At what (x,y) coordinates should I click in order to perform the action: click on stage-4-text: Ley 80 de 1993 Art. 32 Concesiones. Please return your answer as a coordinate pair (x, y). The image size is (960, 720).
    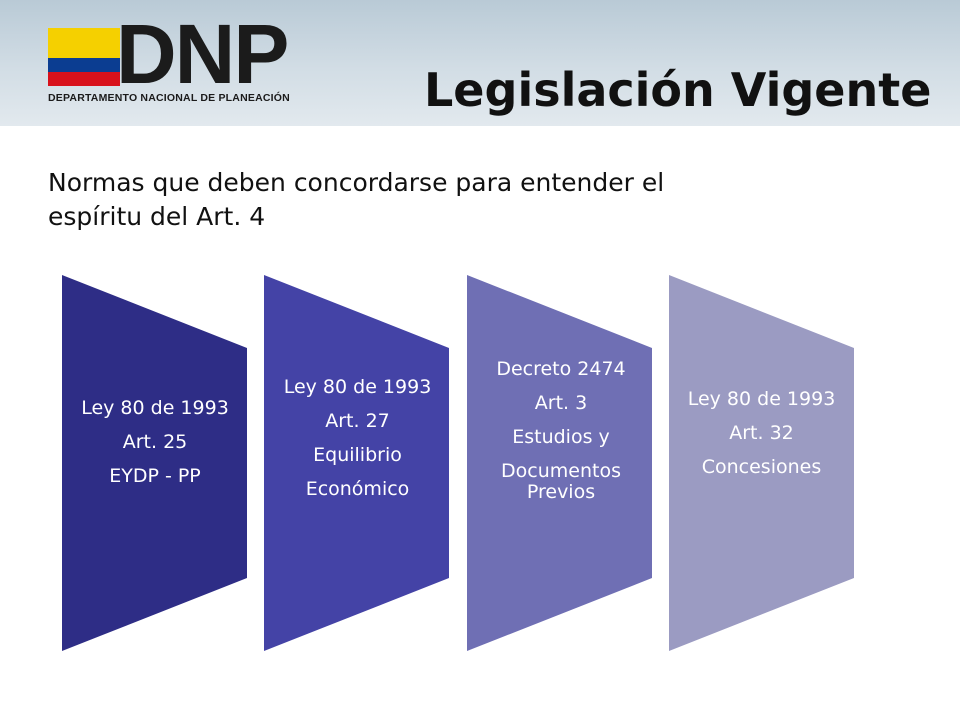
    Looking at the image, I should click on (761, 433).